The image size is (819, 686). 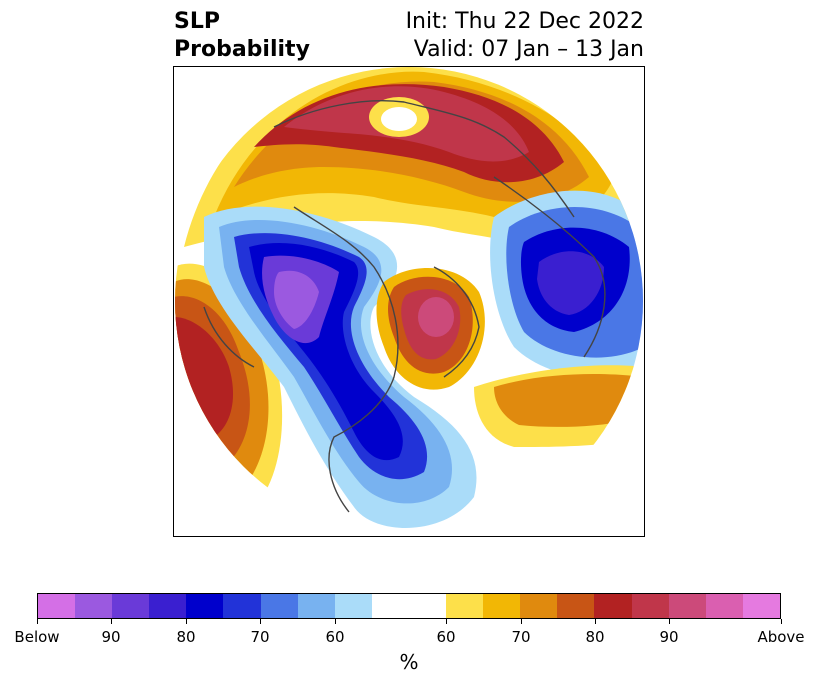 What do you see at coordinates (528, 49) in the screenshot?
I see `valid-period: Valid: 07 Jan – 13 Jan` at bounding box center [528, 49].